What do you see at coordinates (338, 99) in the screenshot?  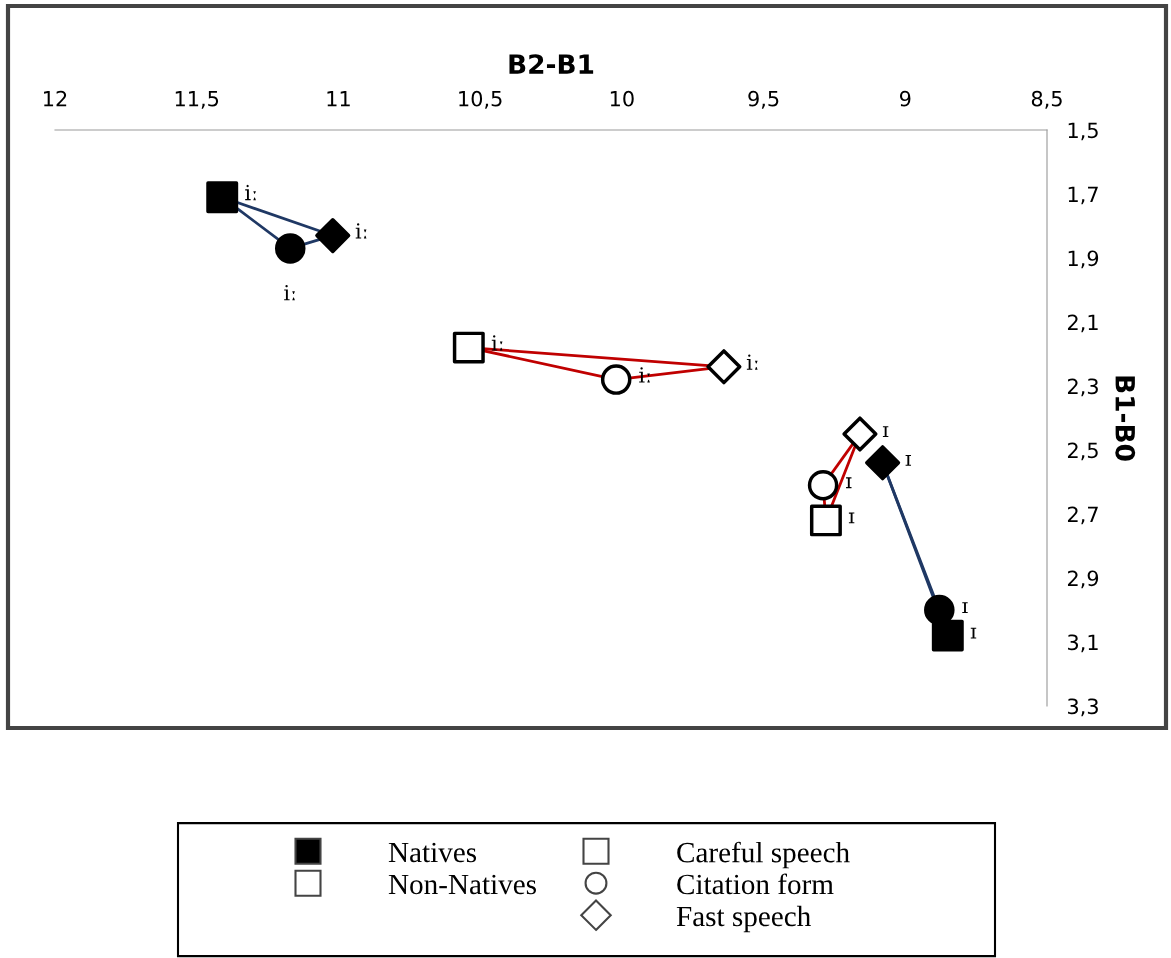 I see `x-tick-label: 11` at bounding box center [338, 99].